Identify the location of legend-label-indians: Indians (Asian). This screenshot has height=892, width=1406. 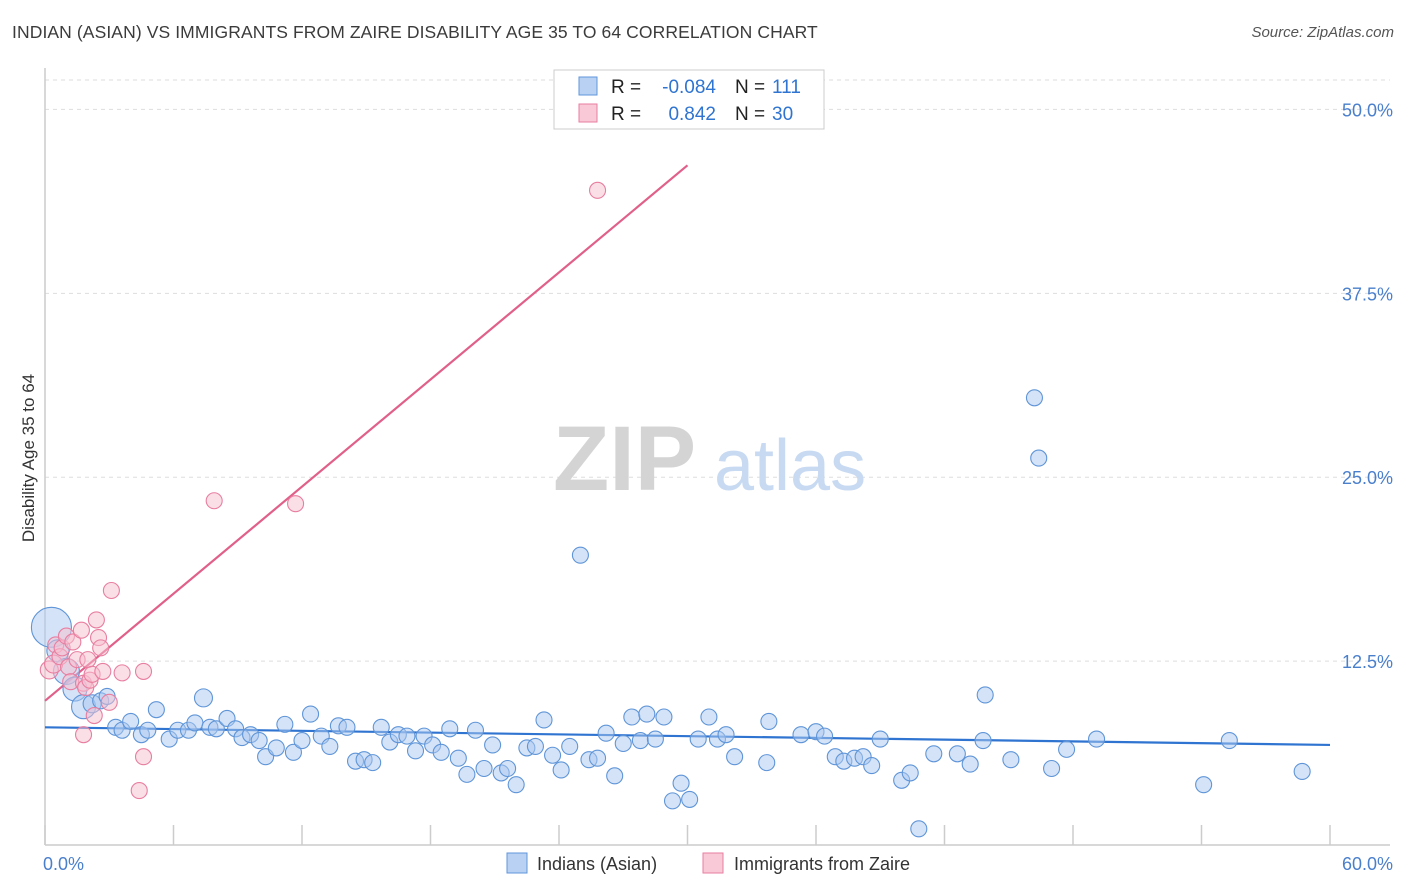
(597, 864).